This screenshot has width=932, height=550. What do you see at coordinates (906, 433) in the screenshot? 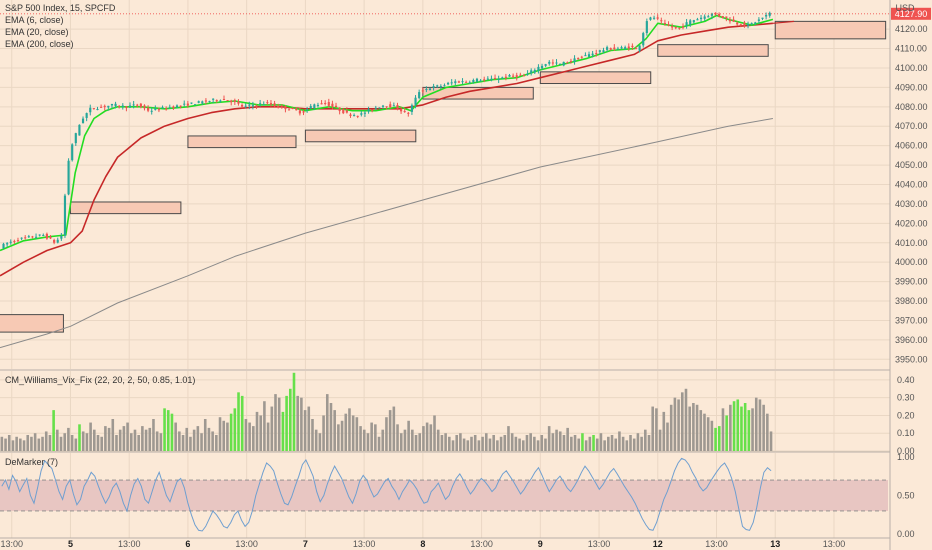
I see `vix-tick-label: 0.10` at bounding box center [906, 433].